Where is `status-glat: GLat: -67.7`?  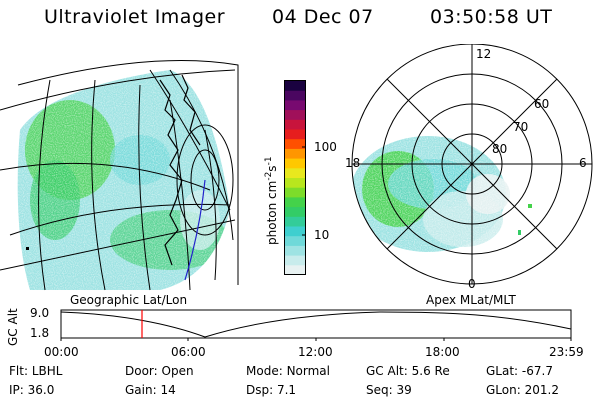
status-glat: GLat: -67.7 is located at coordinates (519, 371).